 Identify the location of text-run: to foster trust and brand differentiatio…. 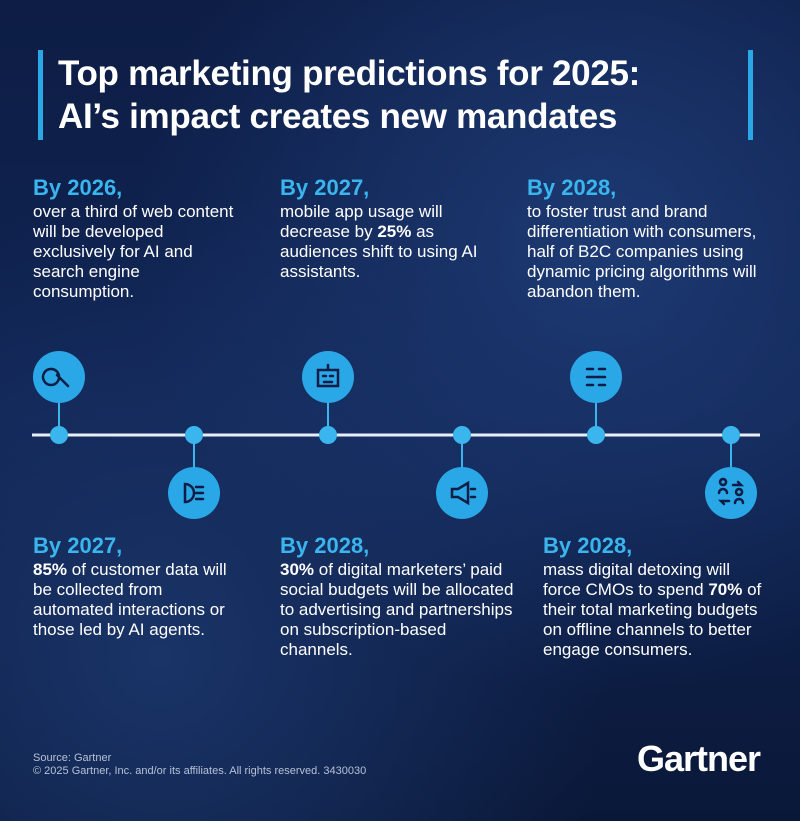
(642, 251).